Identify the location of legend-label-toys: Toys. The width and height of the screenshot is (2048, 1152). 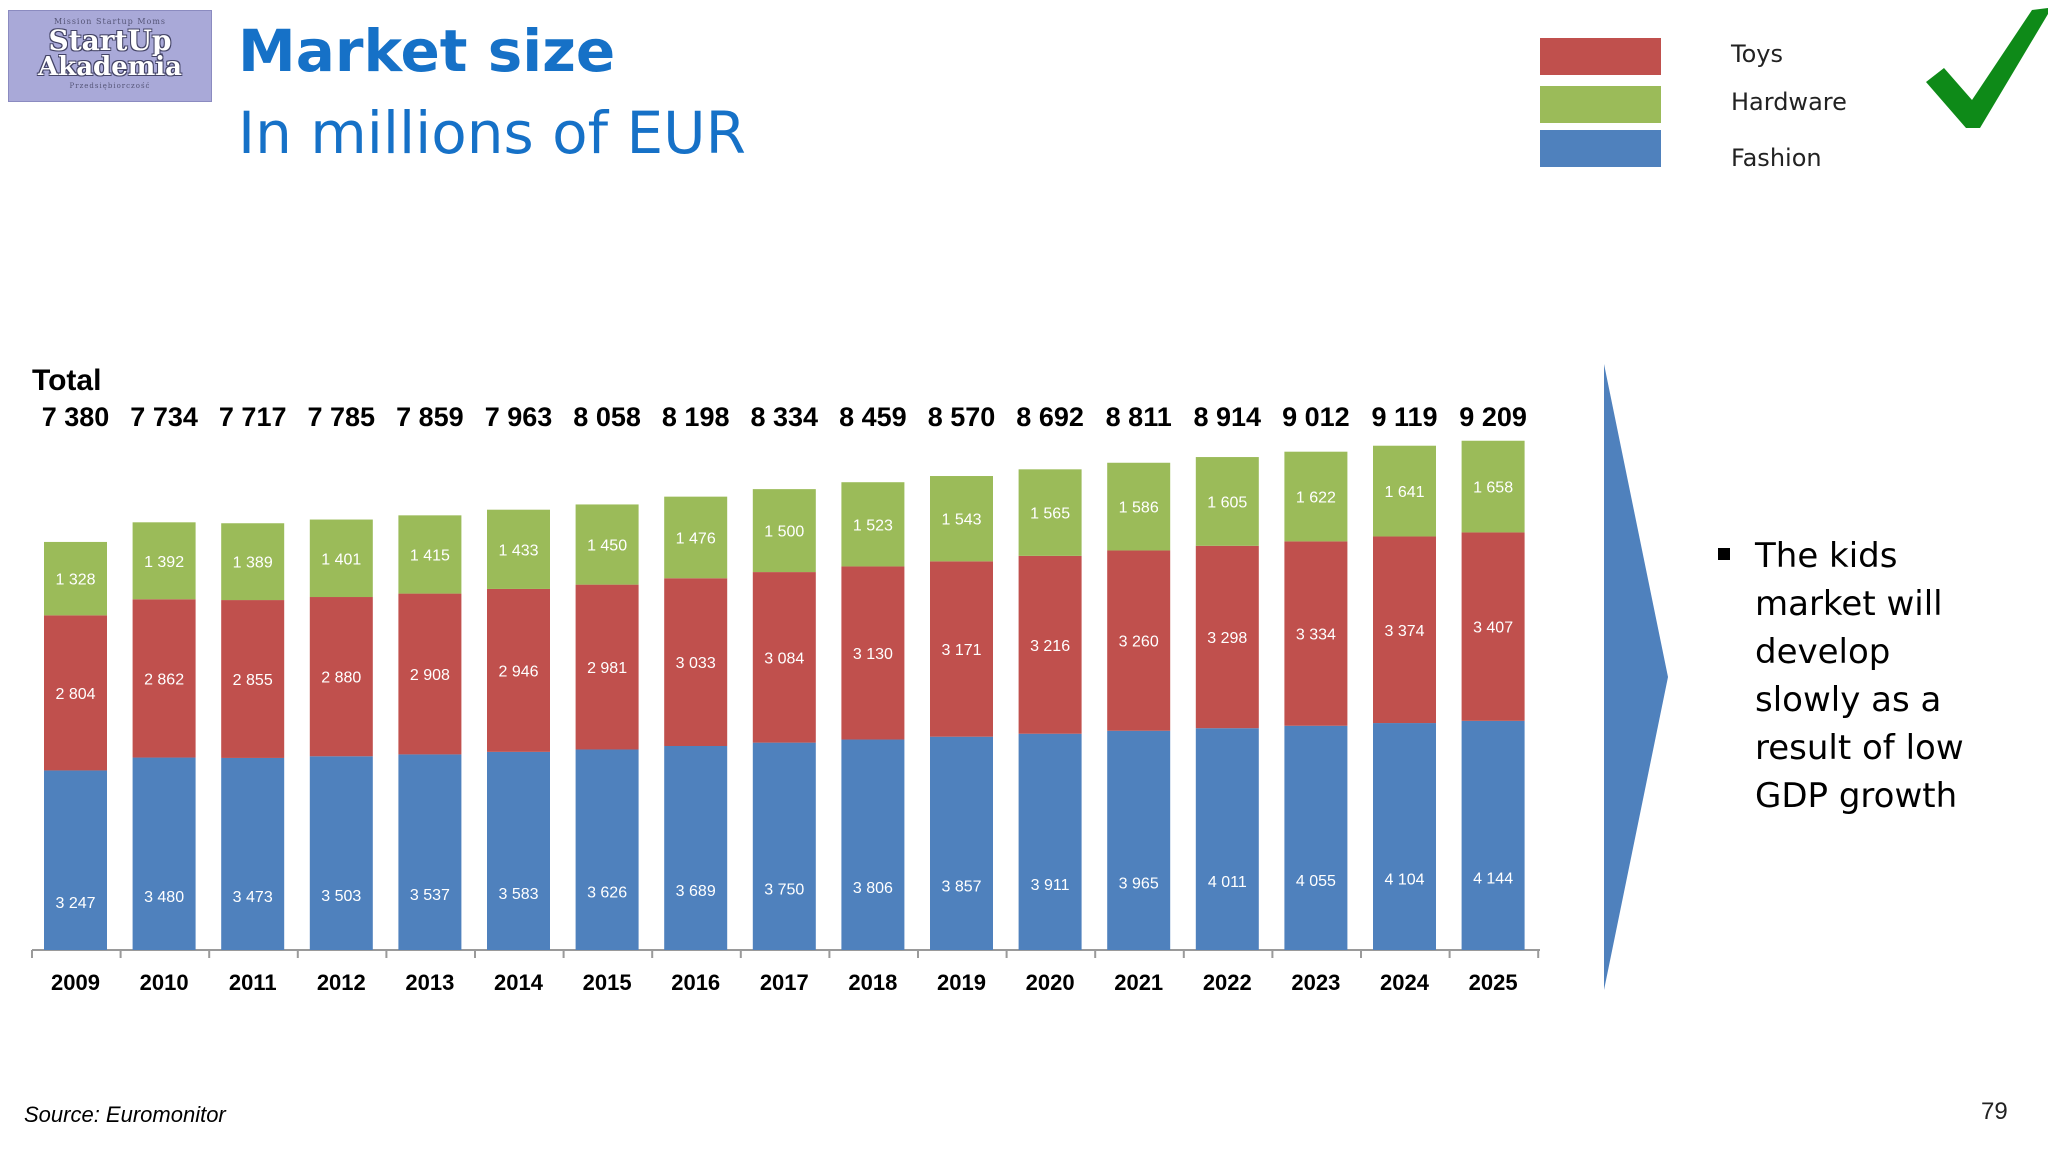
(1757, 54).